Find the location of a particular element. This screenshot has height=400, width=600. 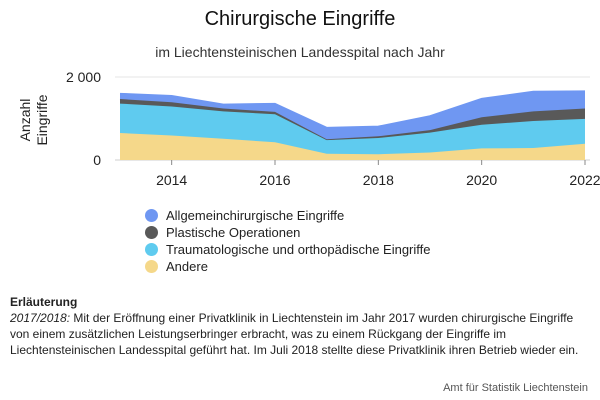

x-tick-label: 2020 is located at coordinates (481, 180).